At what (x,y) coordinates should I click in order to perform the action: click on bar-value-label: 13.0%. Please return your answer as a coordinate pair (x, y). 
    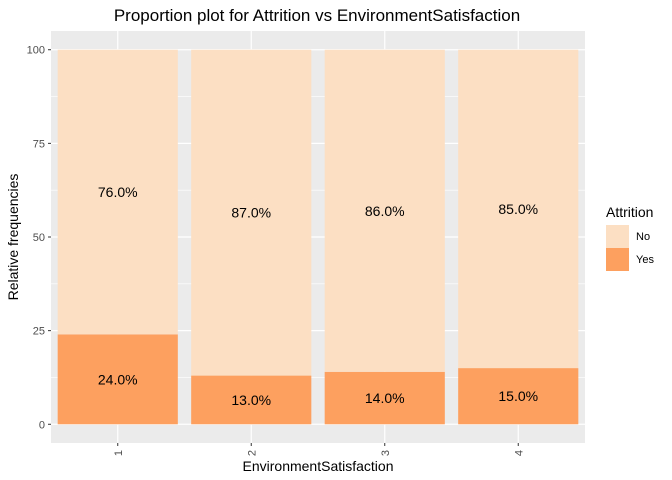
    Looking at the image, I should click on (251, 400).